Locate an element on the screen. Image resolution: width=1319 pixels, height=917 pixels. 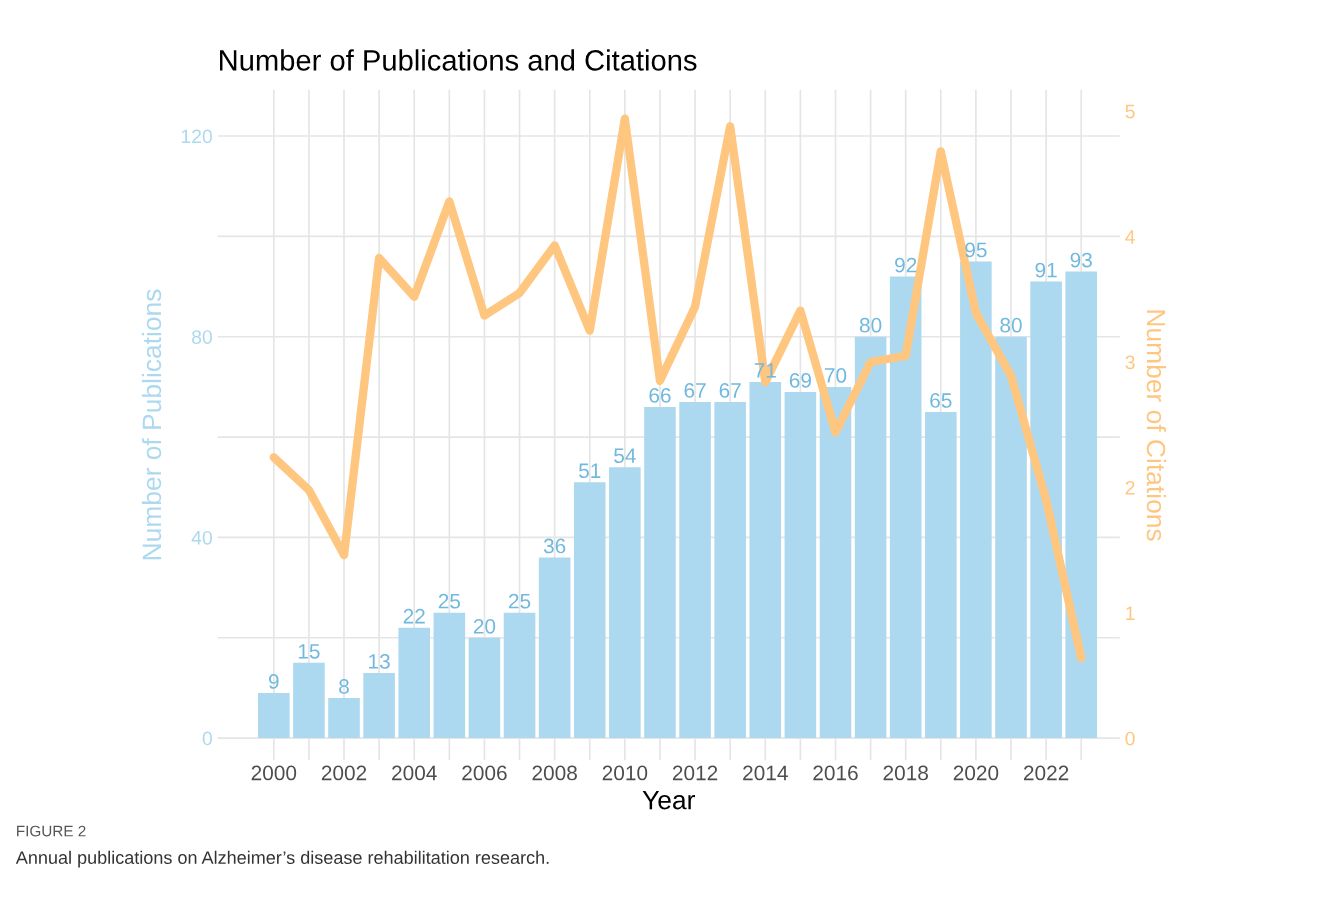
data-label: 13 is located at coordinates (379, 661).